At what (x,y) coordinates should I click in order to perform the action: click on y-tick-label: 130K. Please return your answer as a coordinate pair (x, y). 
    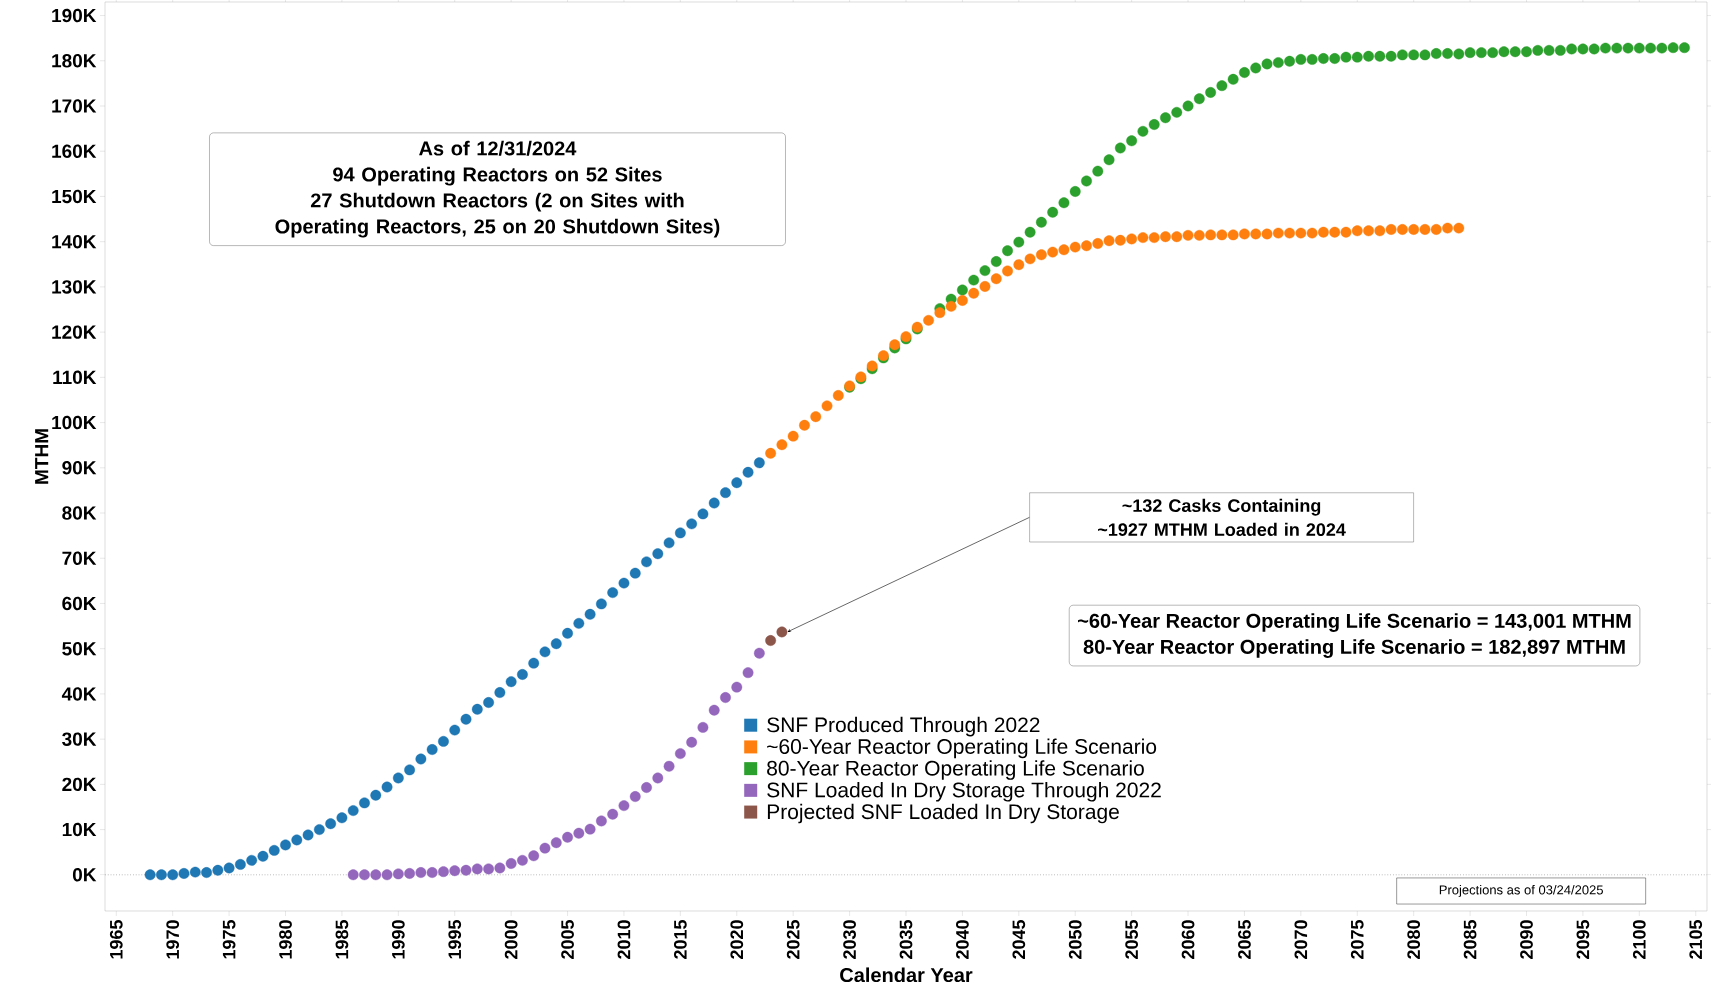
    Looking at the image, I should click on (74, 287).